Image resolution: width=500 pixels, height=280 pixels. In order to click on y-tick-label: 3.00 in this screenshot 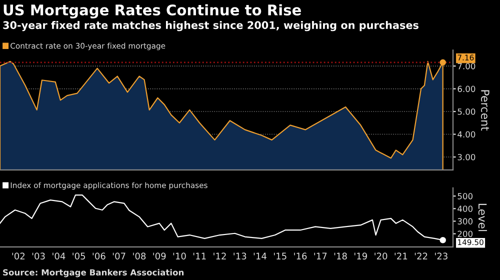, I will do `click(467, 157)`.